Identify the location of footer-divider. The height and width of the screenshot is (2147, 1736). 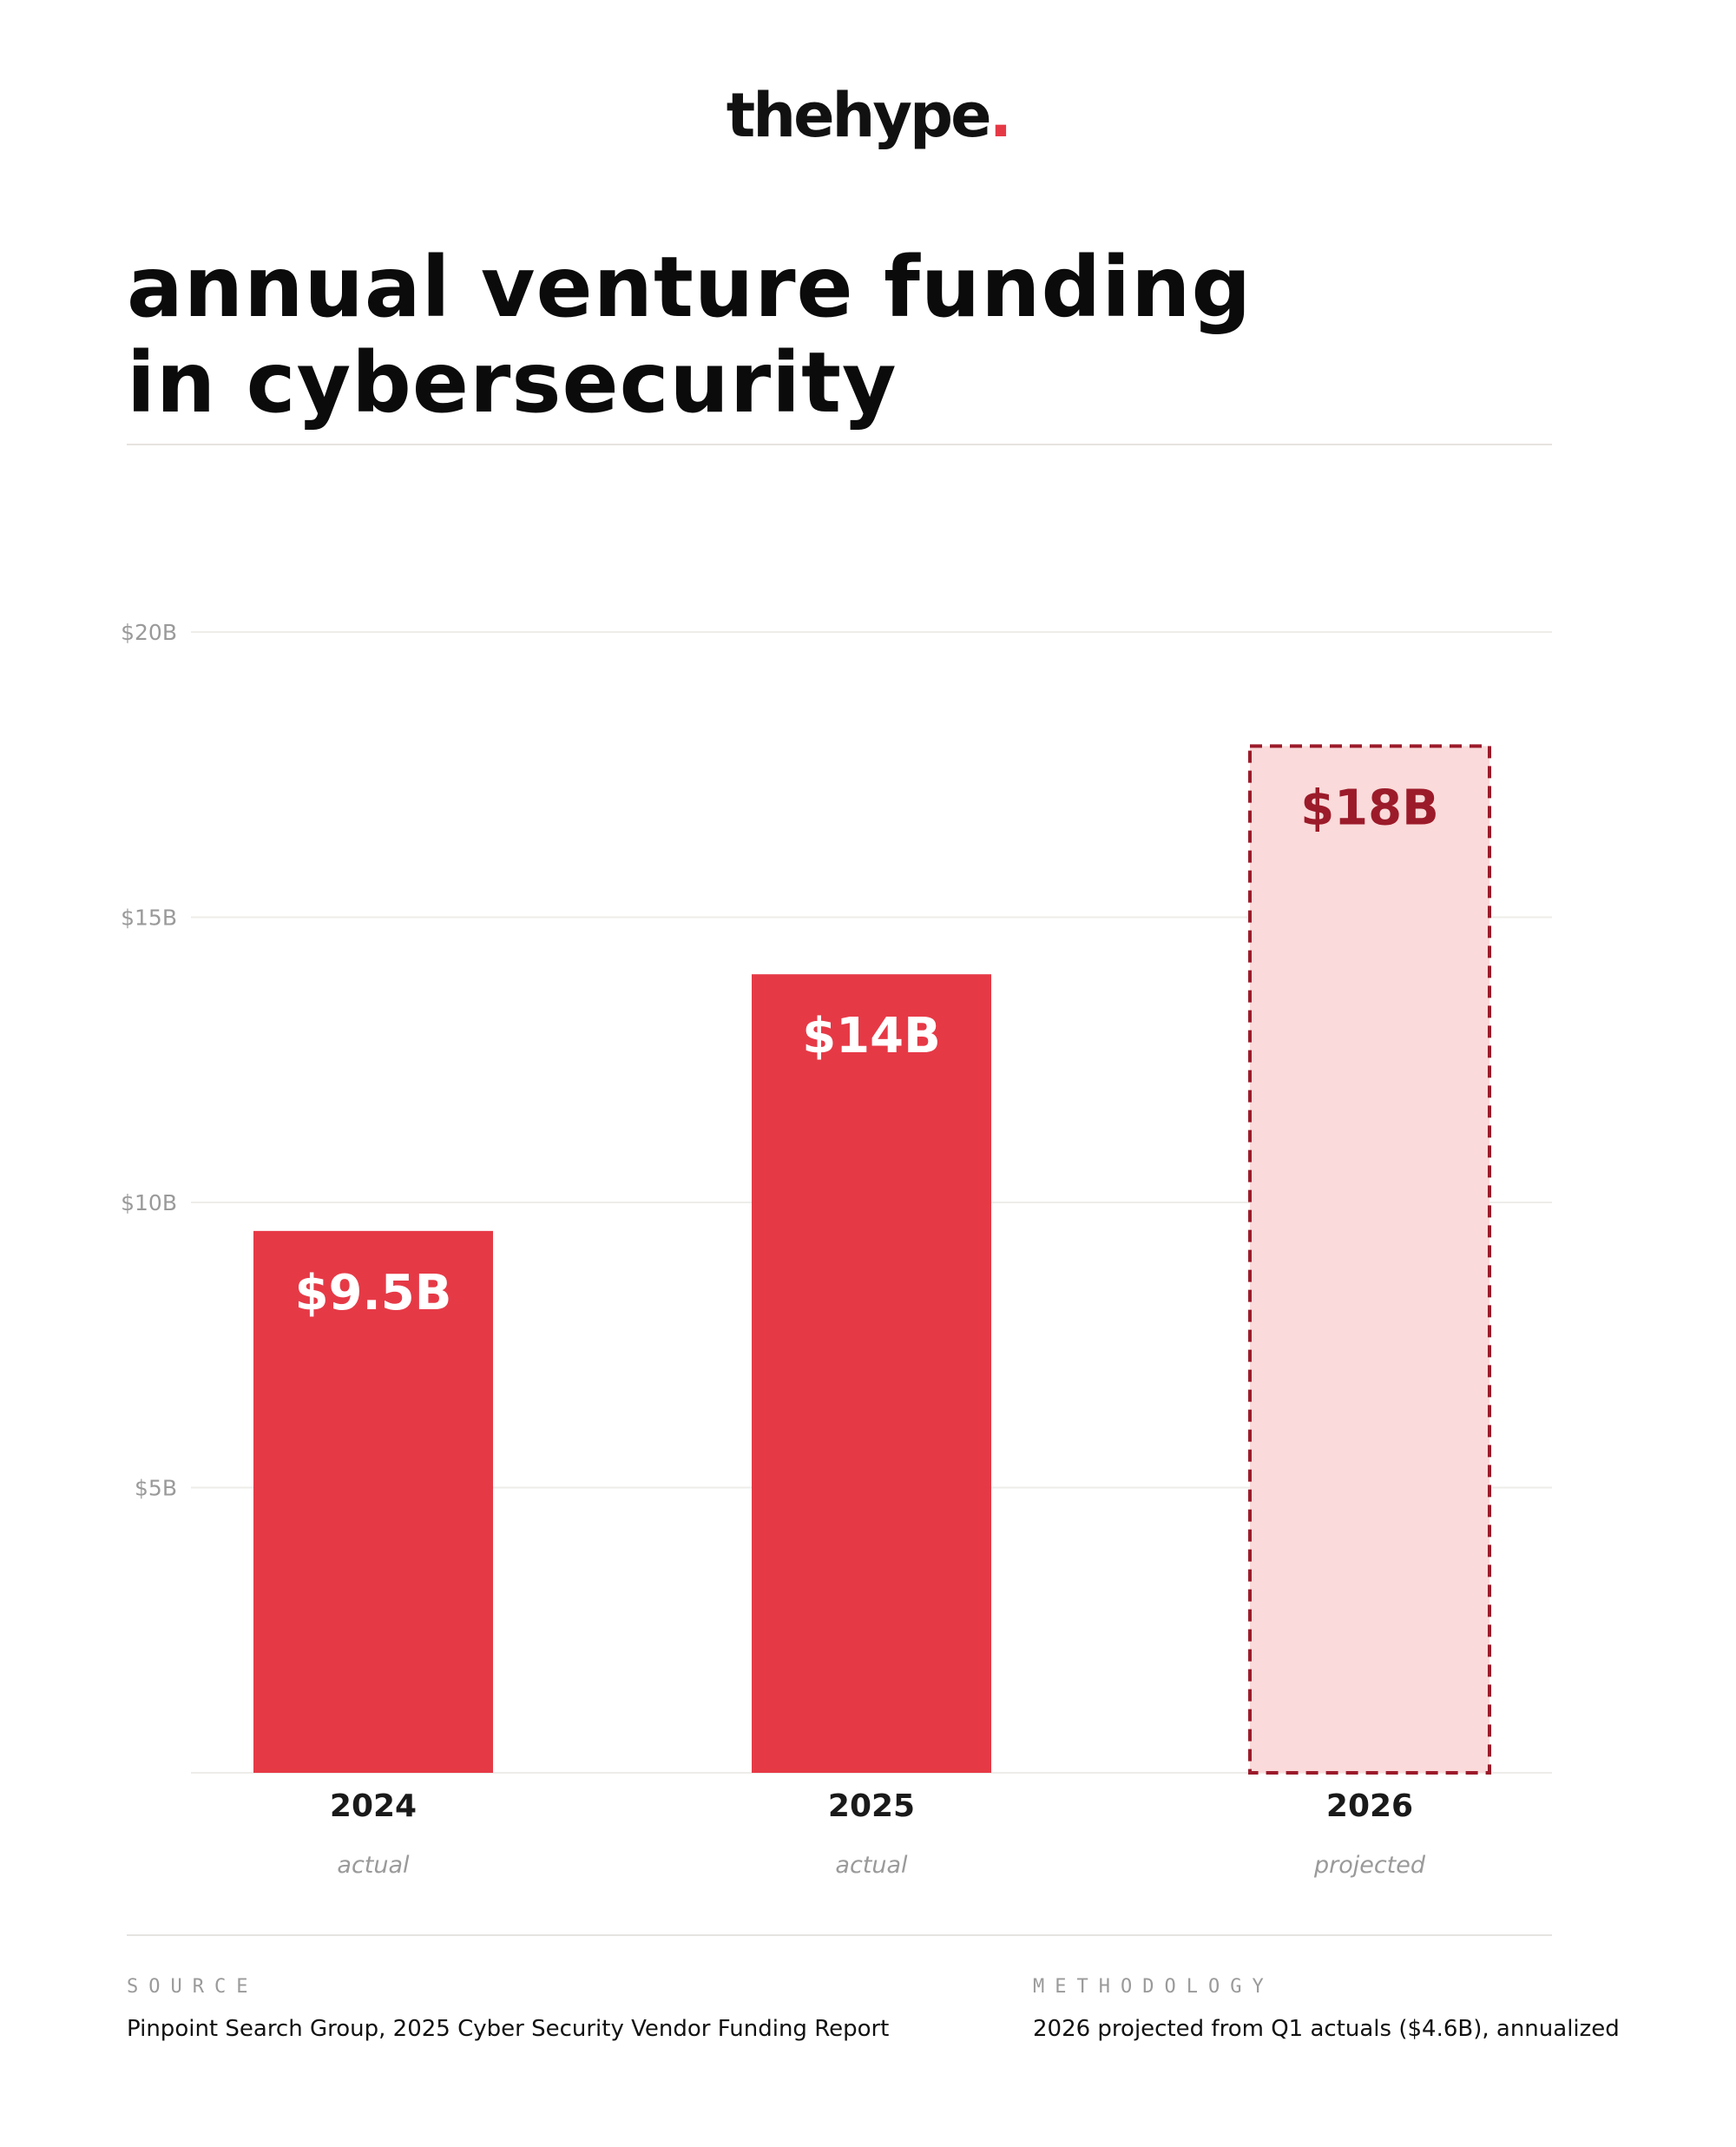
(839, 1935).